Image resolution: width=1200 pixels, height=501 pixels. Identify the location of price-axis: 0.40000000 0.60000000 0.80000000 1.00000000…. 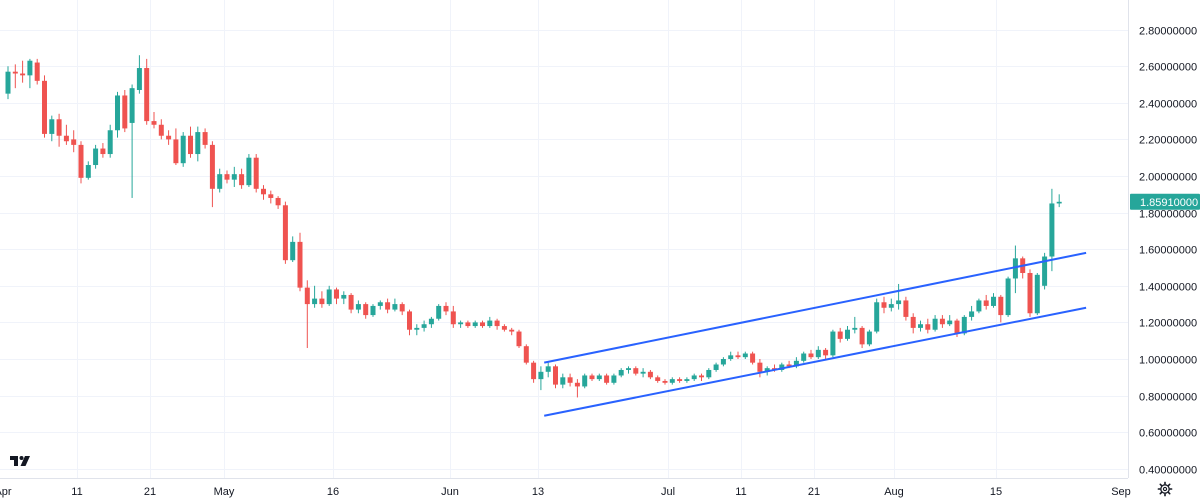
(1168, 251).